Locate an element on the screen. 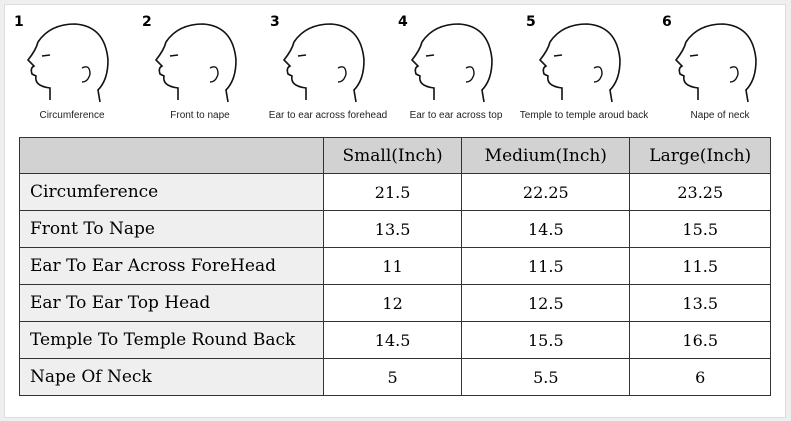 The height and width of the screenshot is (421, 791). figure-caption: Circumference is located at coordinates (72, 115).